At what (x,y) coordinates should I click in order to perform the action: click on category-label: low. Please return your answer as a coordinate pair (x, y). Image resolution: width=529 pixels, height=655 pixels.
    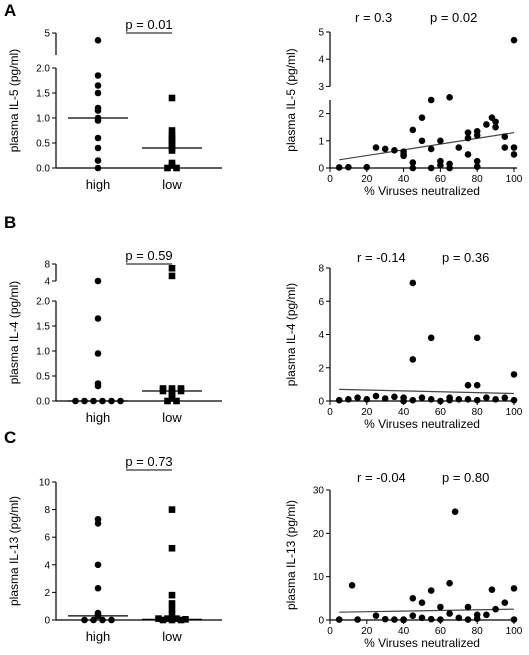
    Looking at the image, I should click on (172, 184).